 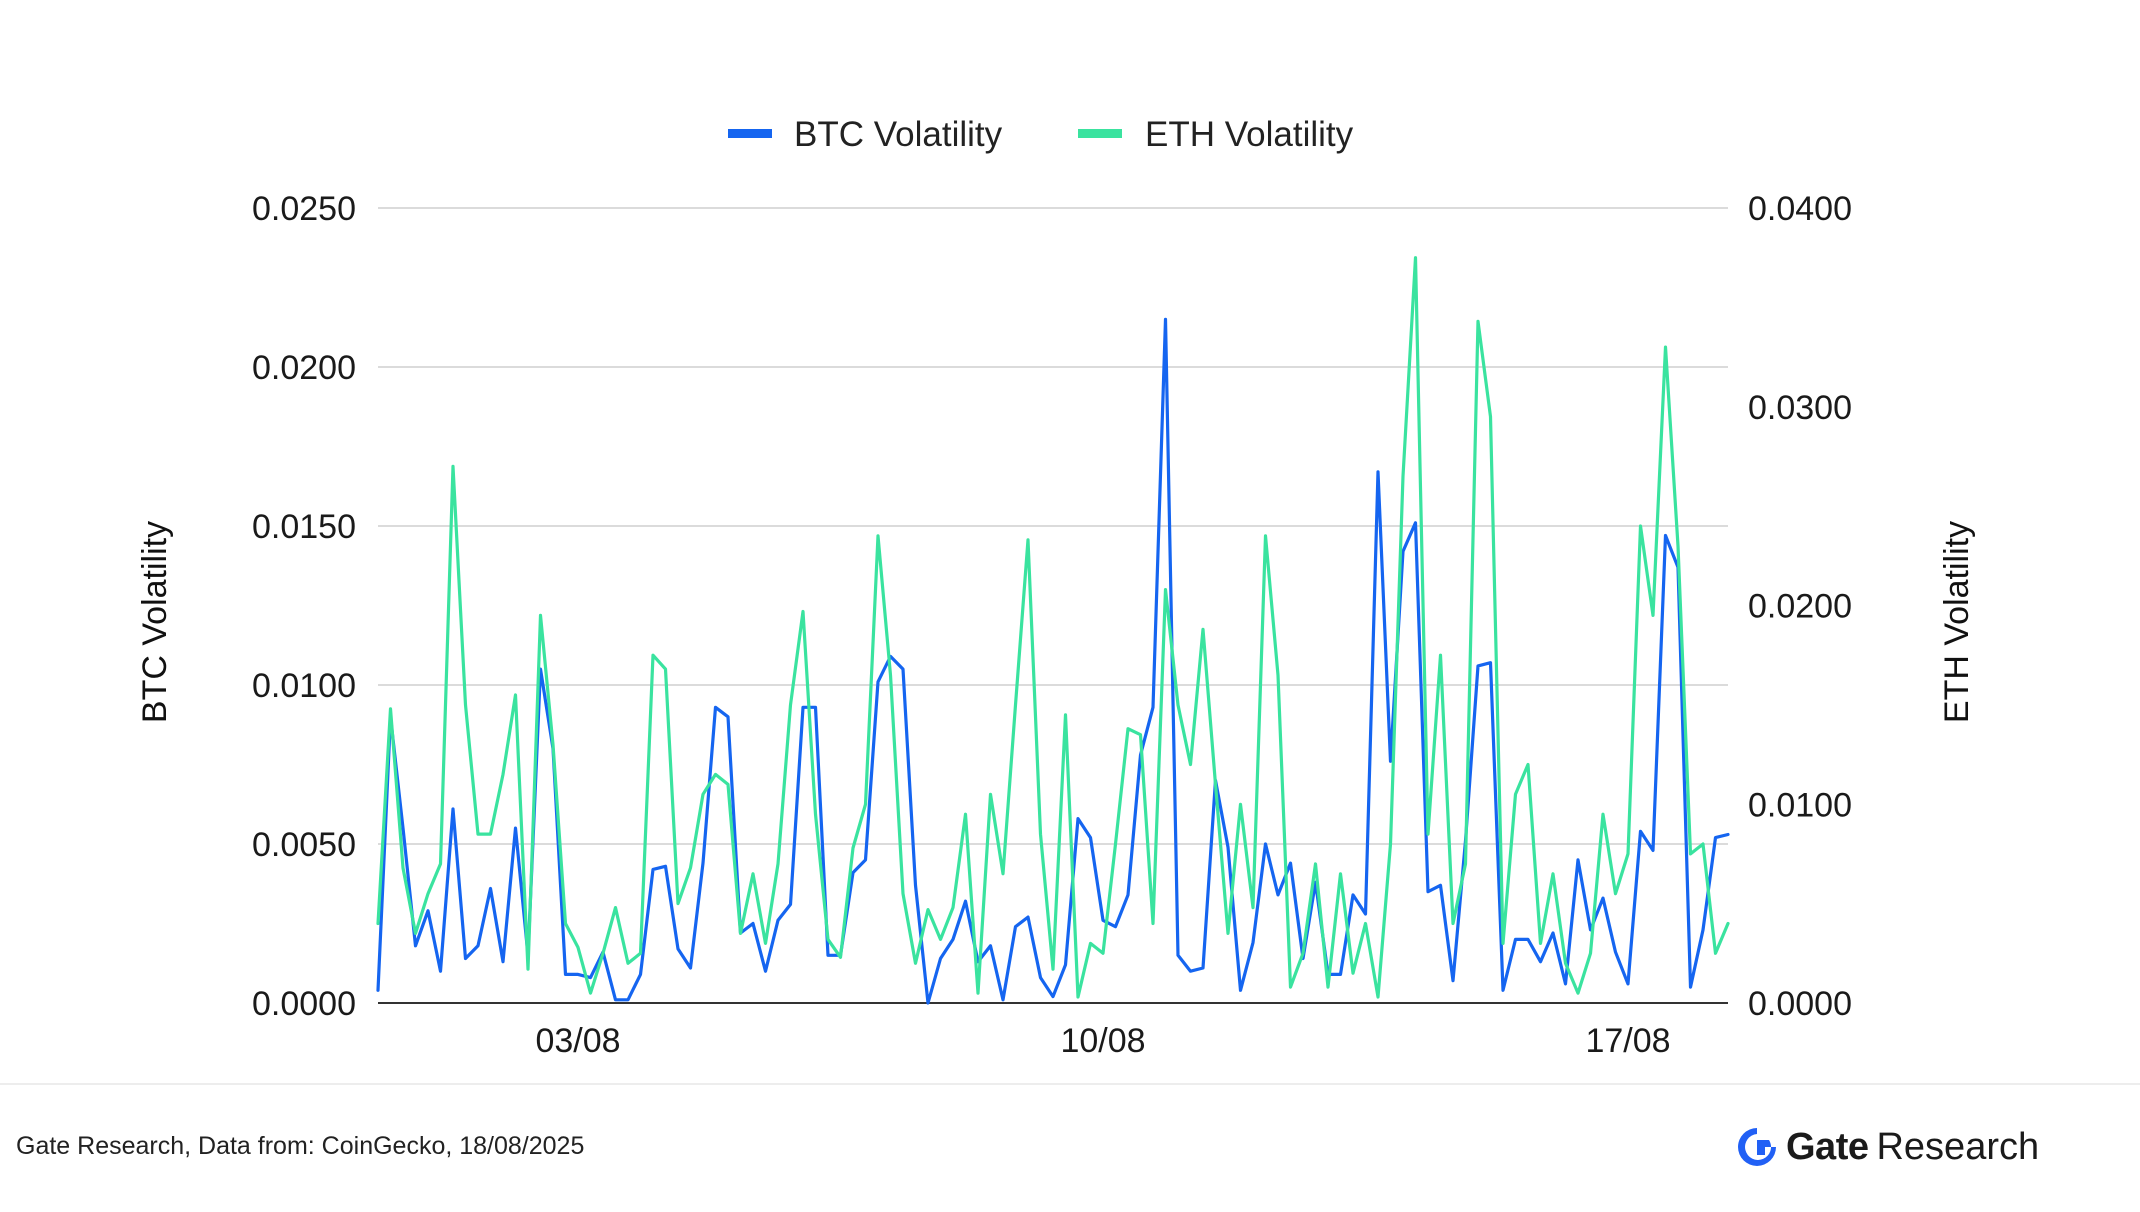 What do you see at coordinates (304, 1004) in the screenshot?
I see `left-tick-label: 0.0000` at bounding box center [304, 1004].